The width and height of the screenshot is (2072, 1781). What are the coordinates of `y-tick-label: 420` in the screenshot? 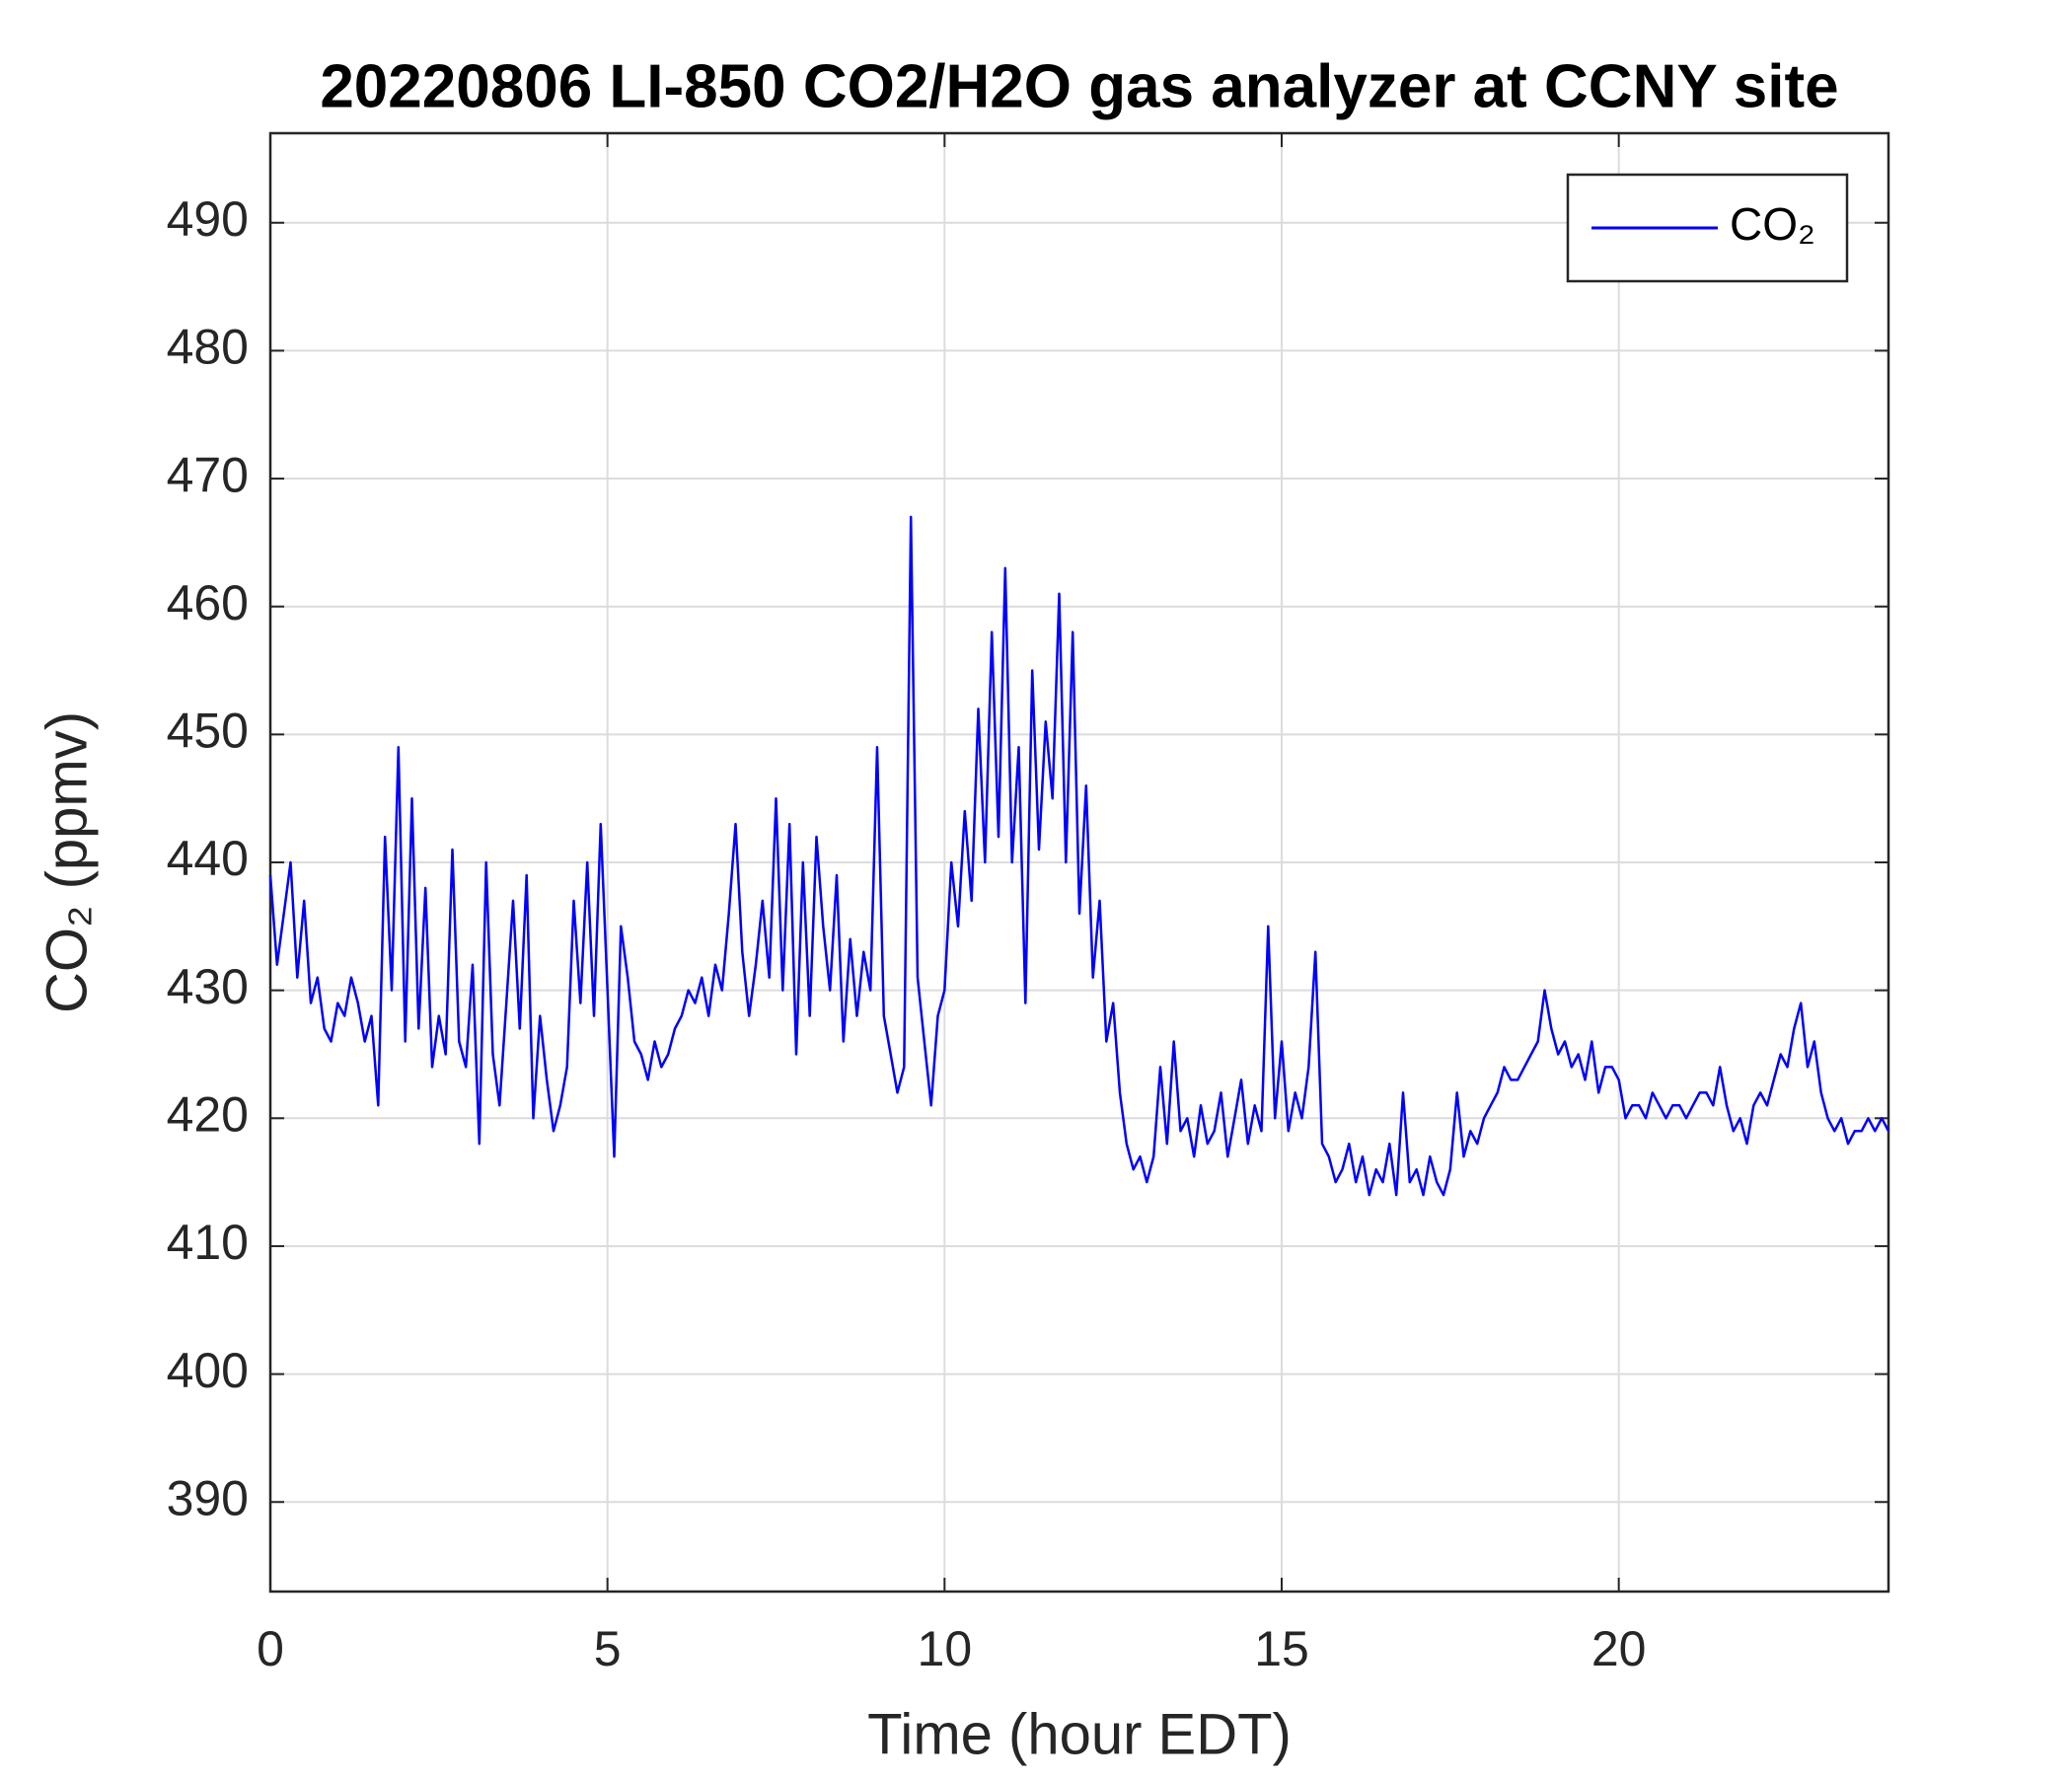 It's located at (208, 1115).